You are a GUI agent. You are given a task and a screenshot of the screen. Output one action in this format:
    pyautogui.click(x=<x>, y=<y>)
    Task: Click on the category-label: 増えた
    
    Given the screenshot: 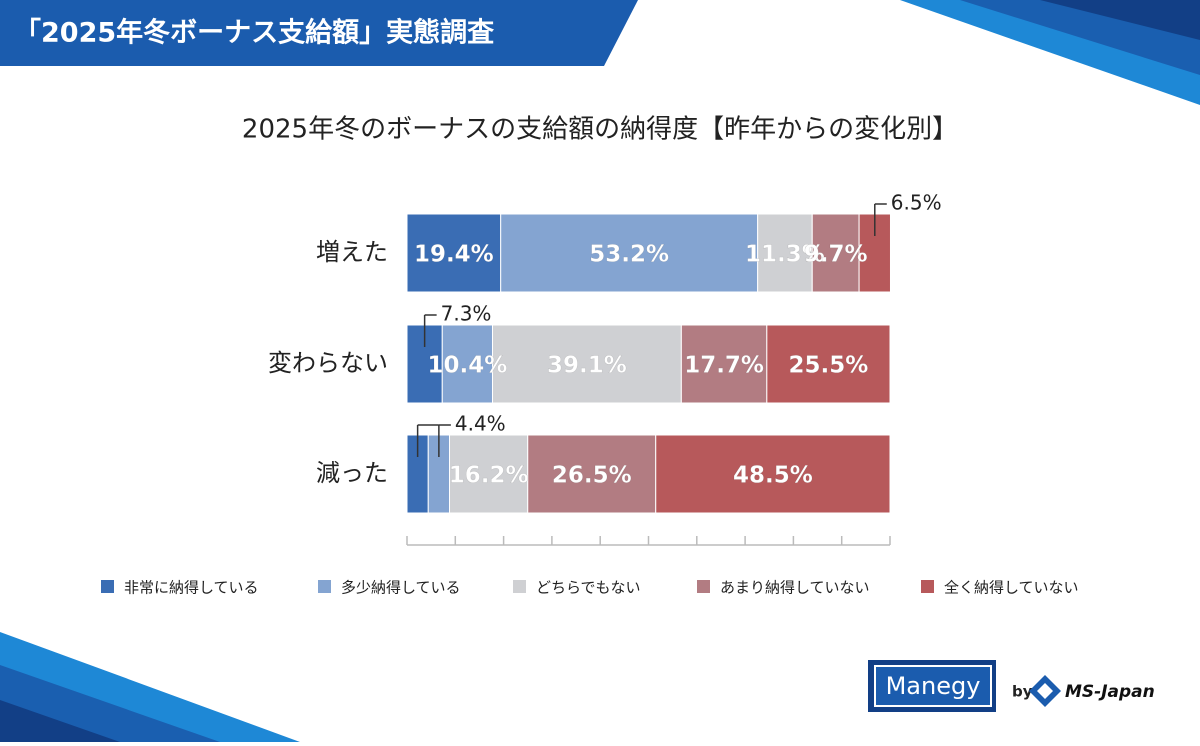 What is the action you would take?
    pyautogui.click(x=352, y=252)
    